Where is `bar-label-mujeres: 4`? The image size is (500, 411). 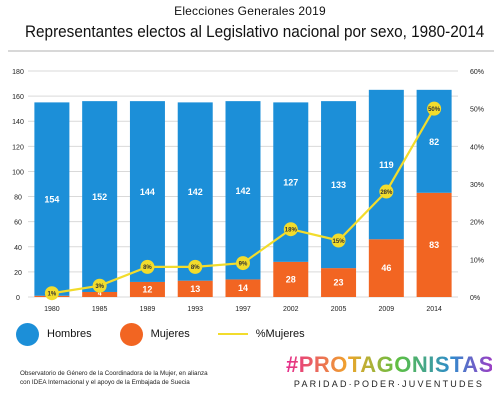 bar-label-mujeres: 4 is located at coordinates (100, 294).